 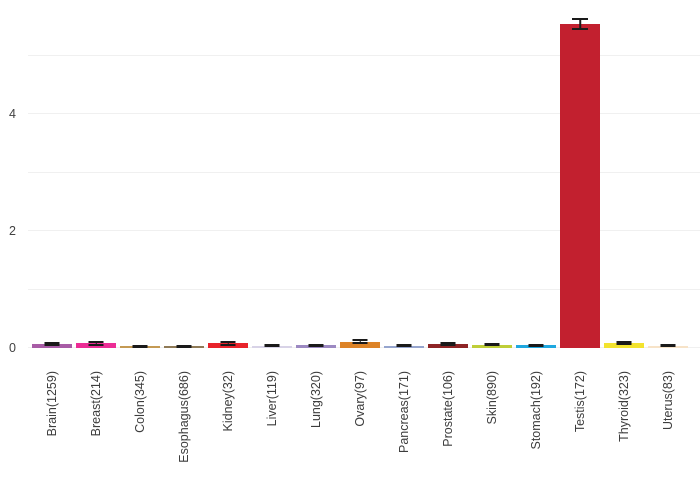 I want to click on x-label-cell: Ovary(97), so click(x=360, y=399).